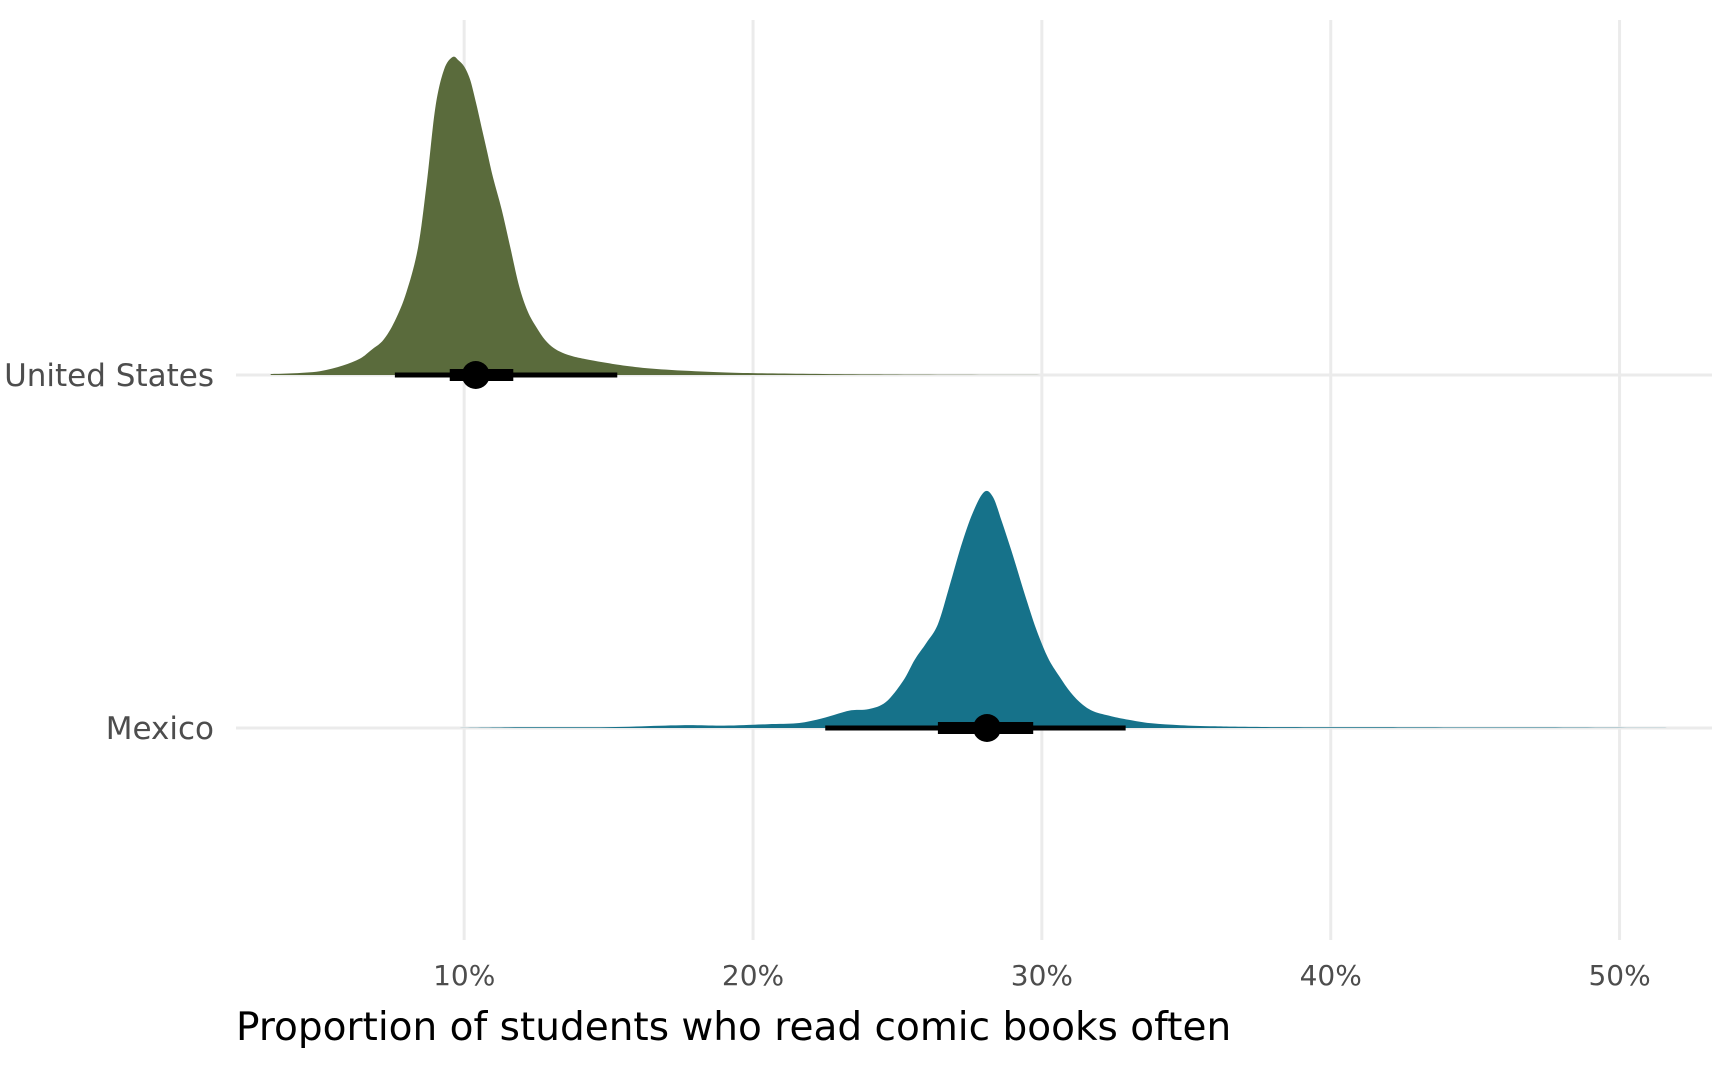  I want to click on x-tick-label: 10%, so click(464, 975).